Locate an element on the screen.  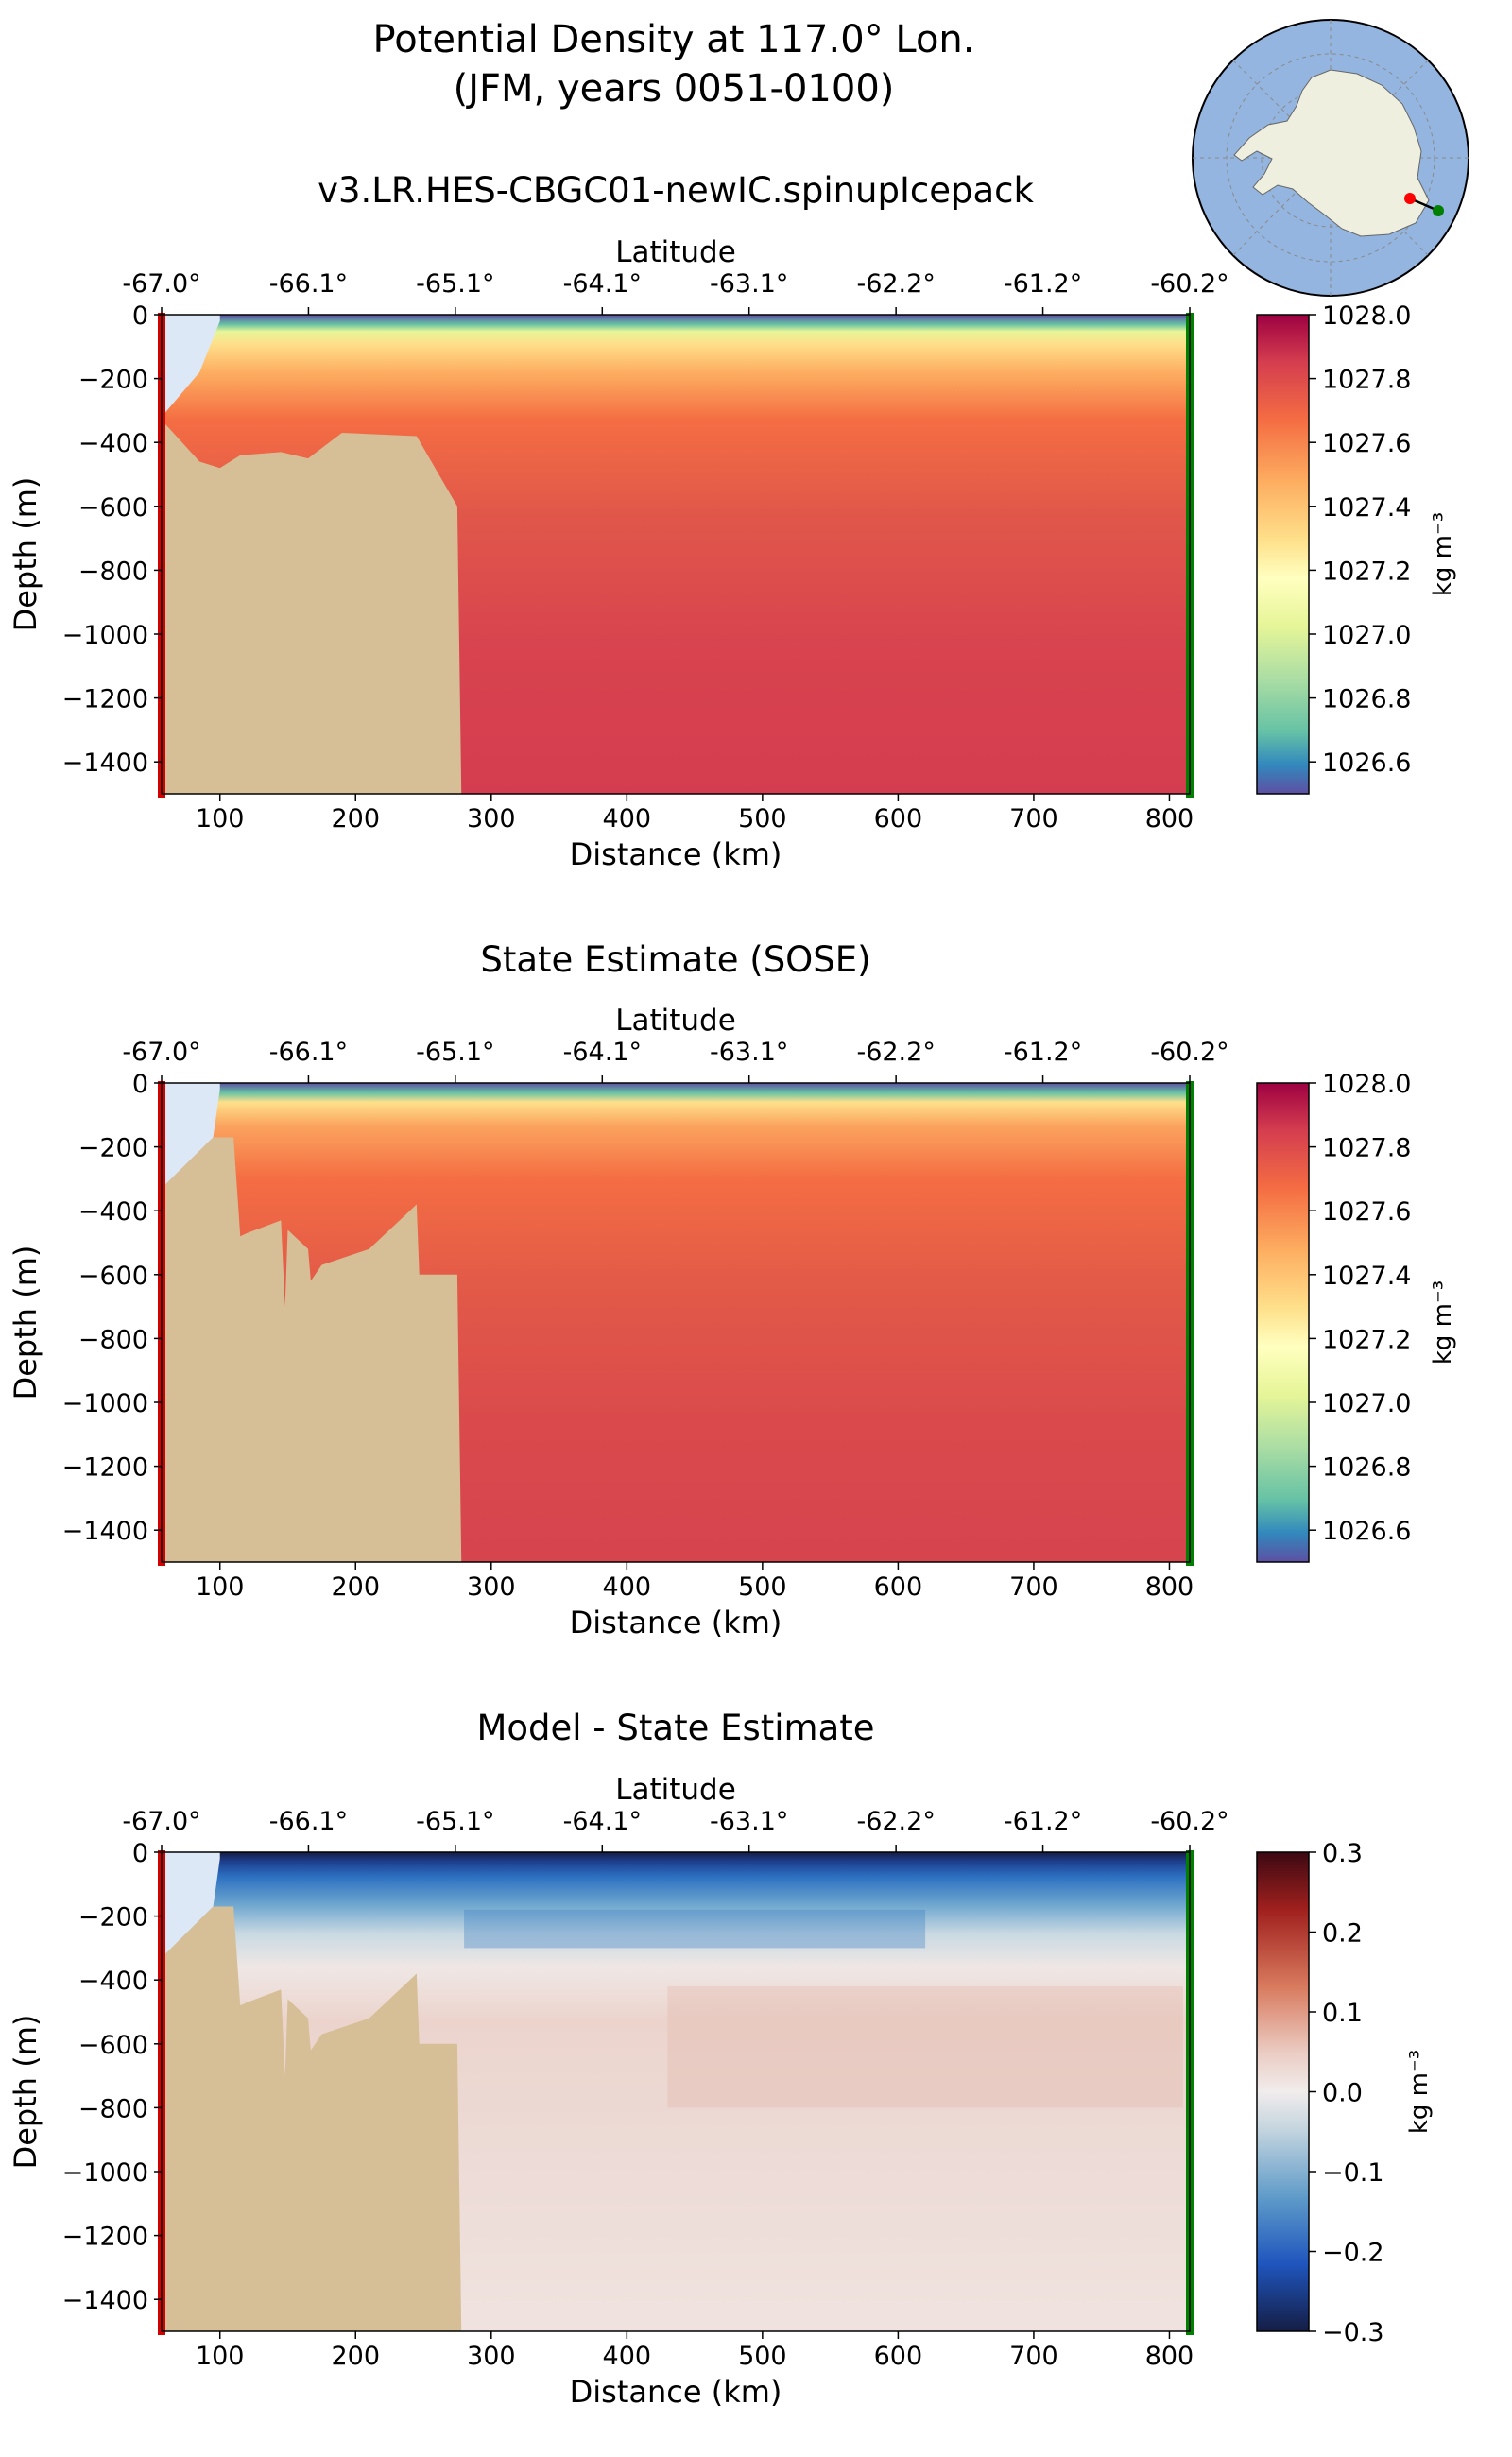
inset-polar-map is located at coordinates (1330, 158).